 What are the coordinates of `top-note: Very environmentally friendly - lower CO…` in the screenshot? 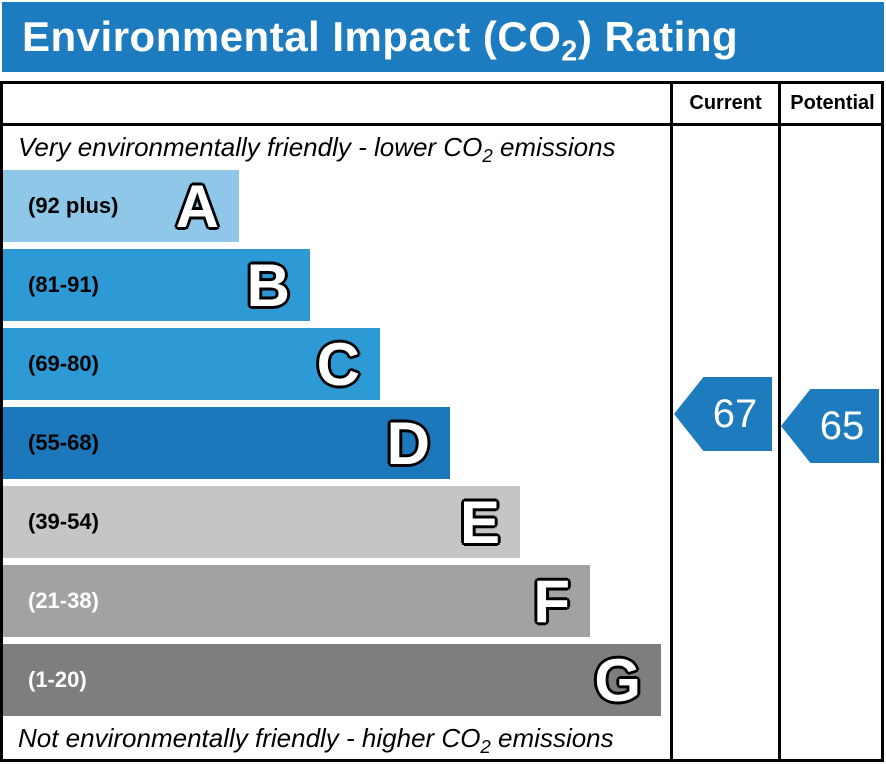 It's located at (317, 148).